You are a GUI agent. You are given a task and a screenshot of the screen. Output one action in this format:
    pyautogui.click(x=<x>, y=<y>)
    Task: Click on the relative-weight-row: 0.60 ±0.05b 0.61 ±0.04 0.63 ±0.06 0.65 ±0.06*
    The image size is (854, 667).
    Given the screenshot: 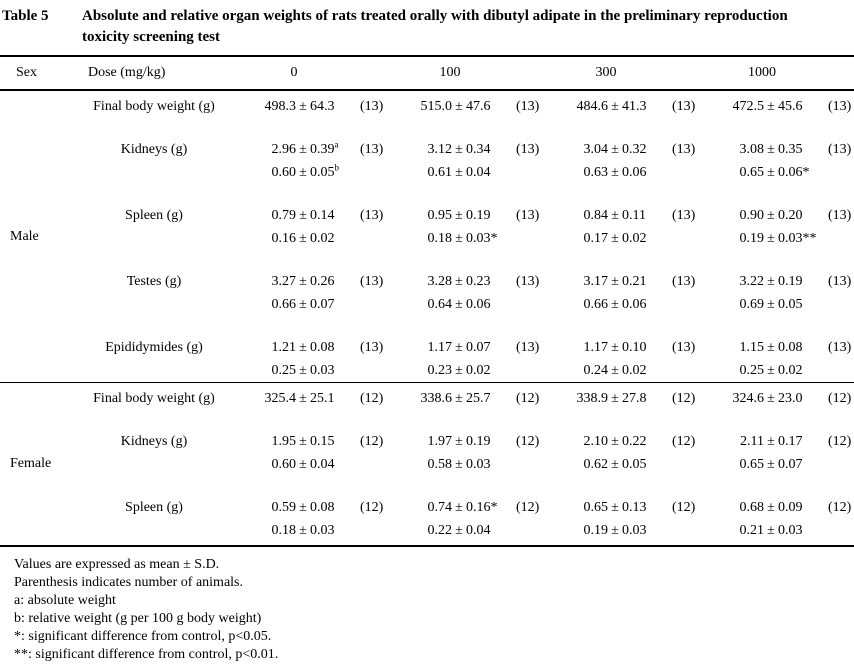 What is the action you would take?
    pyautogui.click(x=461, y=172)
    